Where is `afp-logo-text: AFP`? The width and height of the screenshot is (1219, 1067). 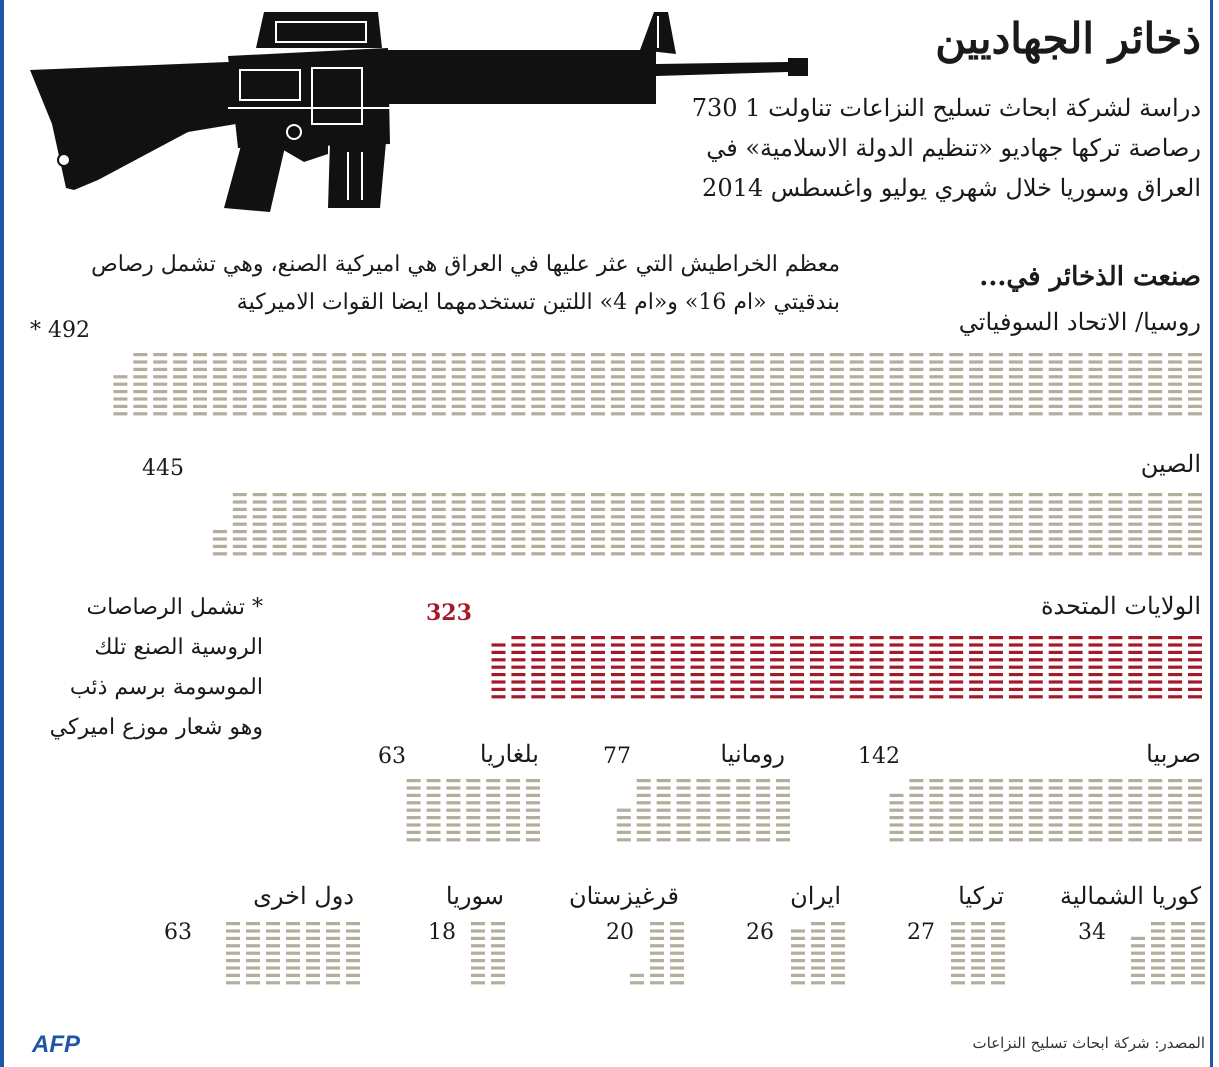
afp-logo-text: AFP is located at coordinates (56, 1044).